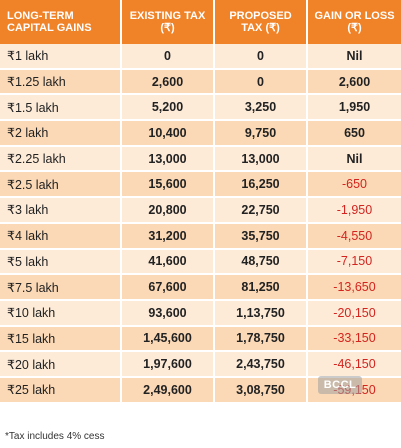 The width and height of the screenshot is (401, 448). Describe the element at coordinates (261, 390) in the screenshot. I see `cell-proposed-tax: 3,08,750` at that location.